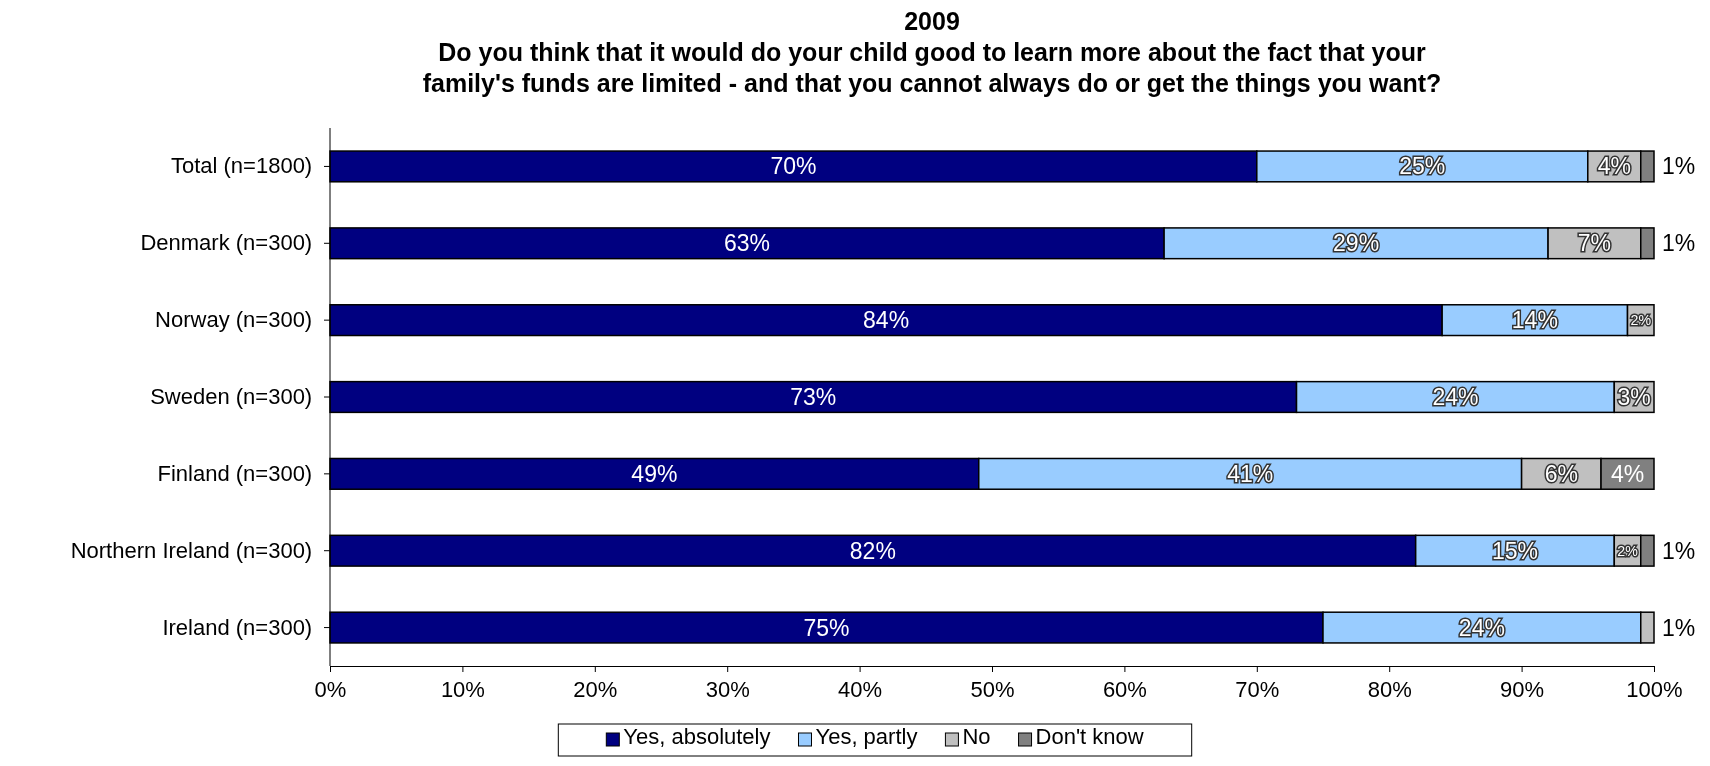 The width and height of the screenshot is (1710, 766). What do you see at coordinates (1257, 689) in the screenshot?
I see `x-tick-label: 70%` at bounding box center [1257, 689].